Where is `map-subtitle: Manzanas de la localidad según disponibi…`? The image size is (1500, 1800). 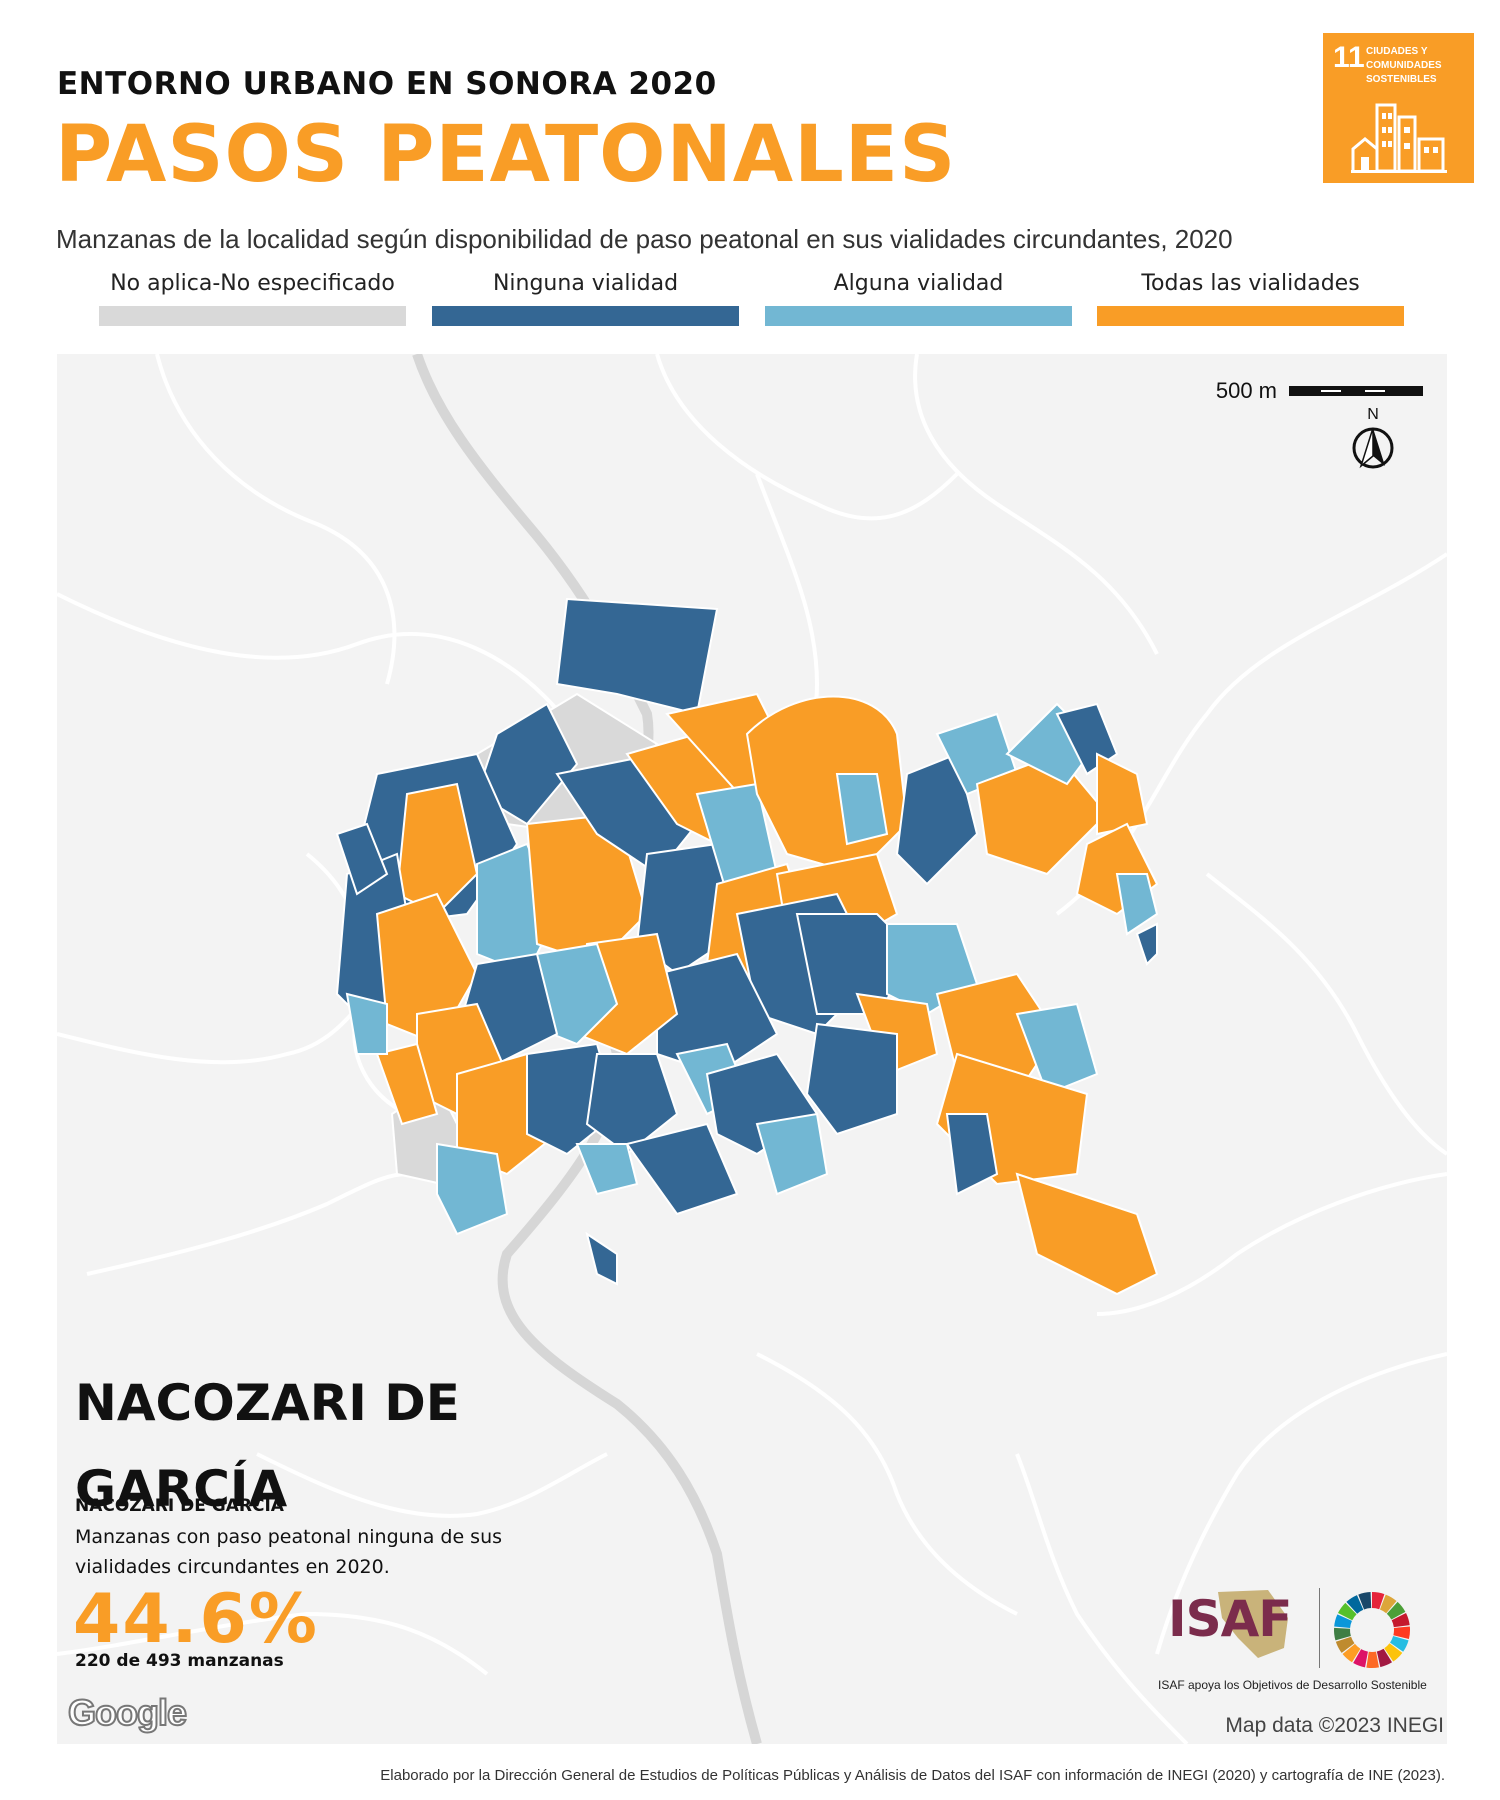
map-subtitle: Manzanas de la localidad según disponibi… is located at coordinates (644, 239).